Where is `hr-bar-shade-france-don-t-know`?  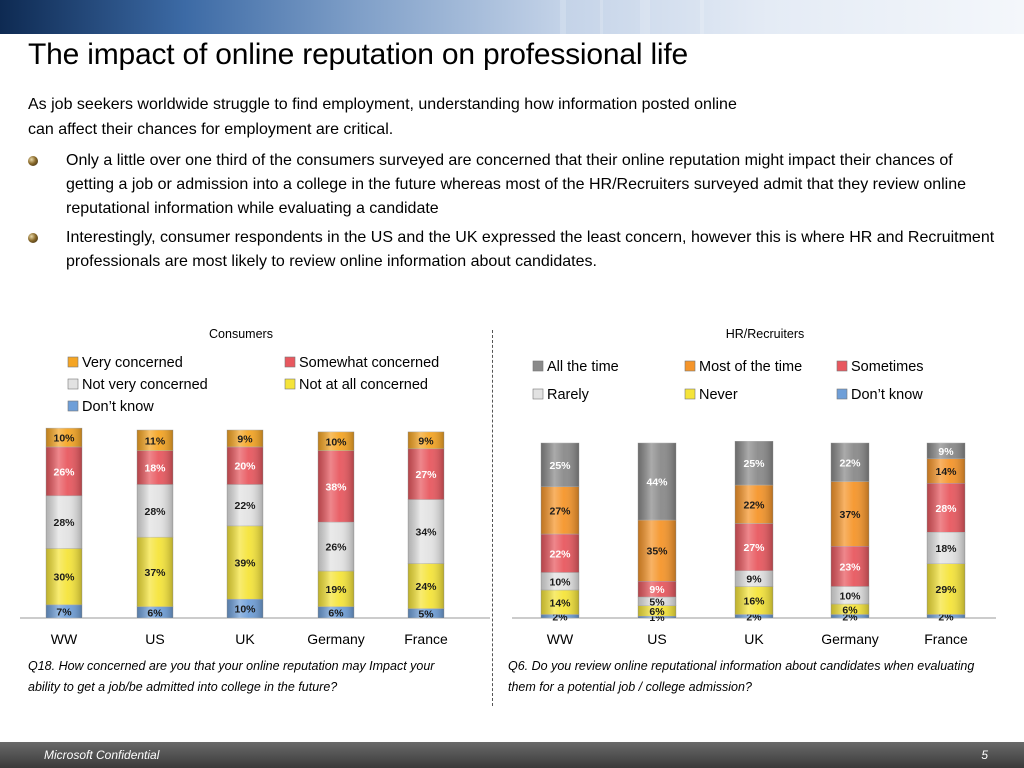
hr-bar-shade-france-don-t-know is located at coordinates (946, 616).